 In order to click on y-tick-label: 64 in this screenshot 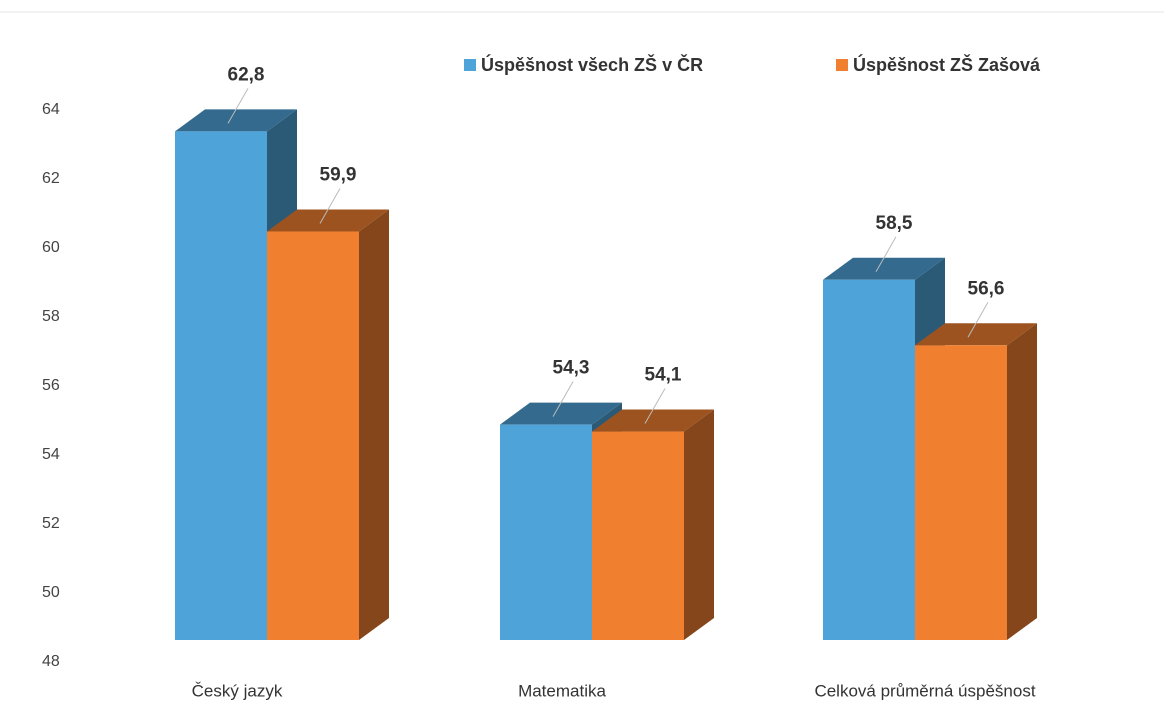, I will do `click(51, 109)`.